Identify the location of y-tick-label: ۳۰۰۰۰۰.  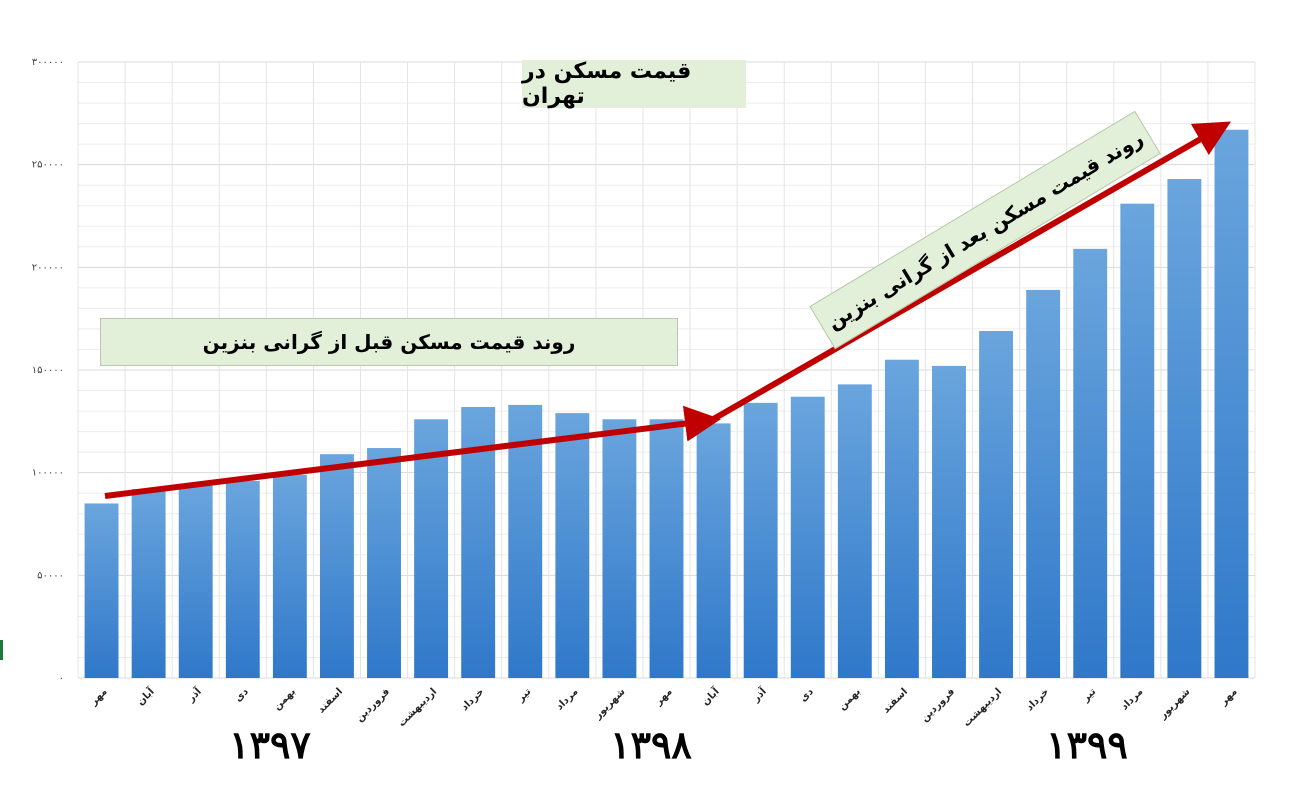
(48, 62).